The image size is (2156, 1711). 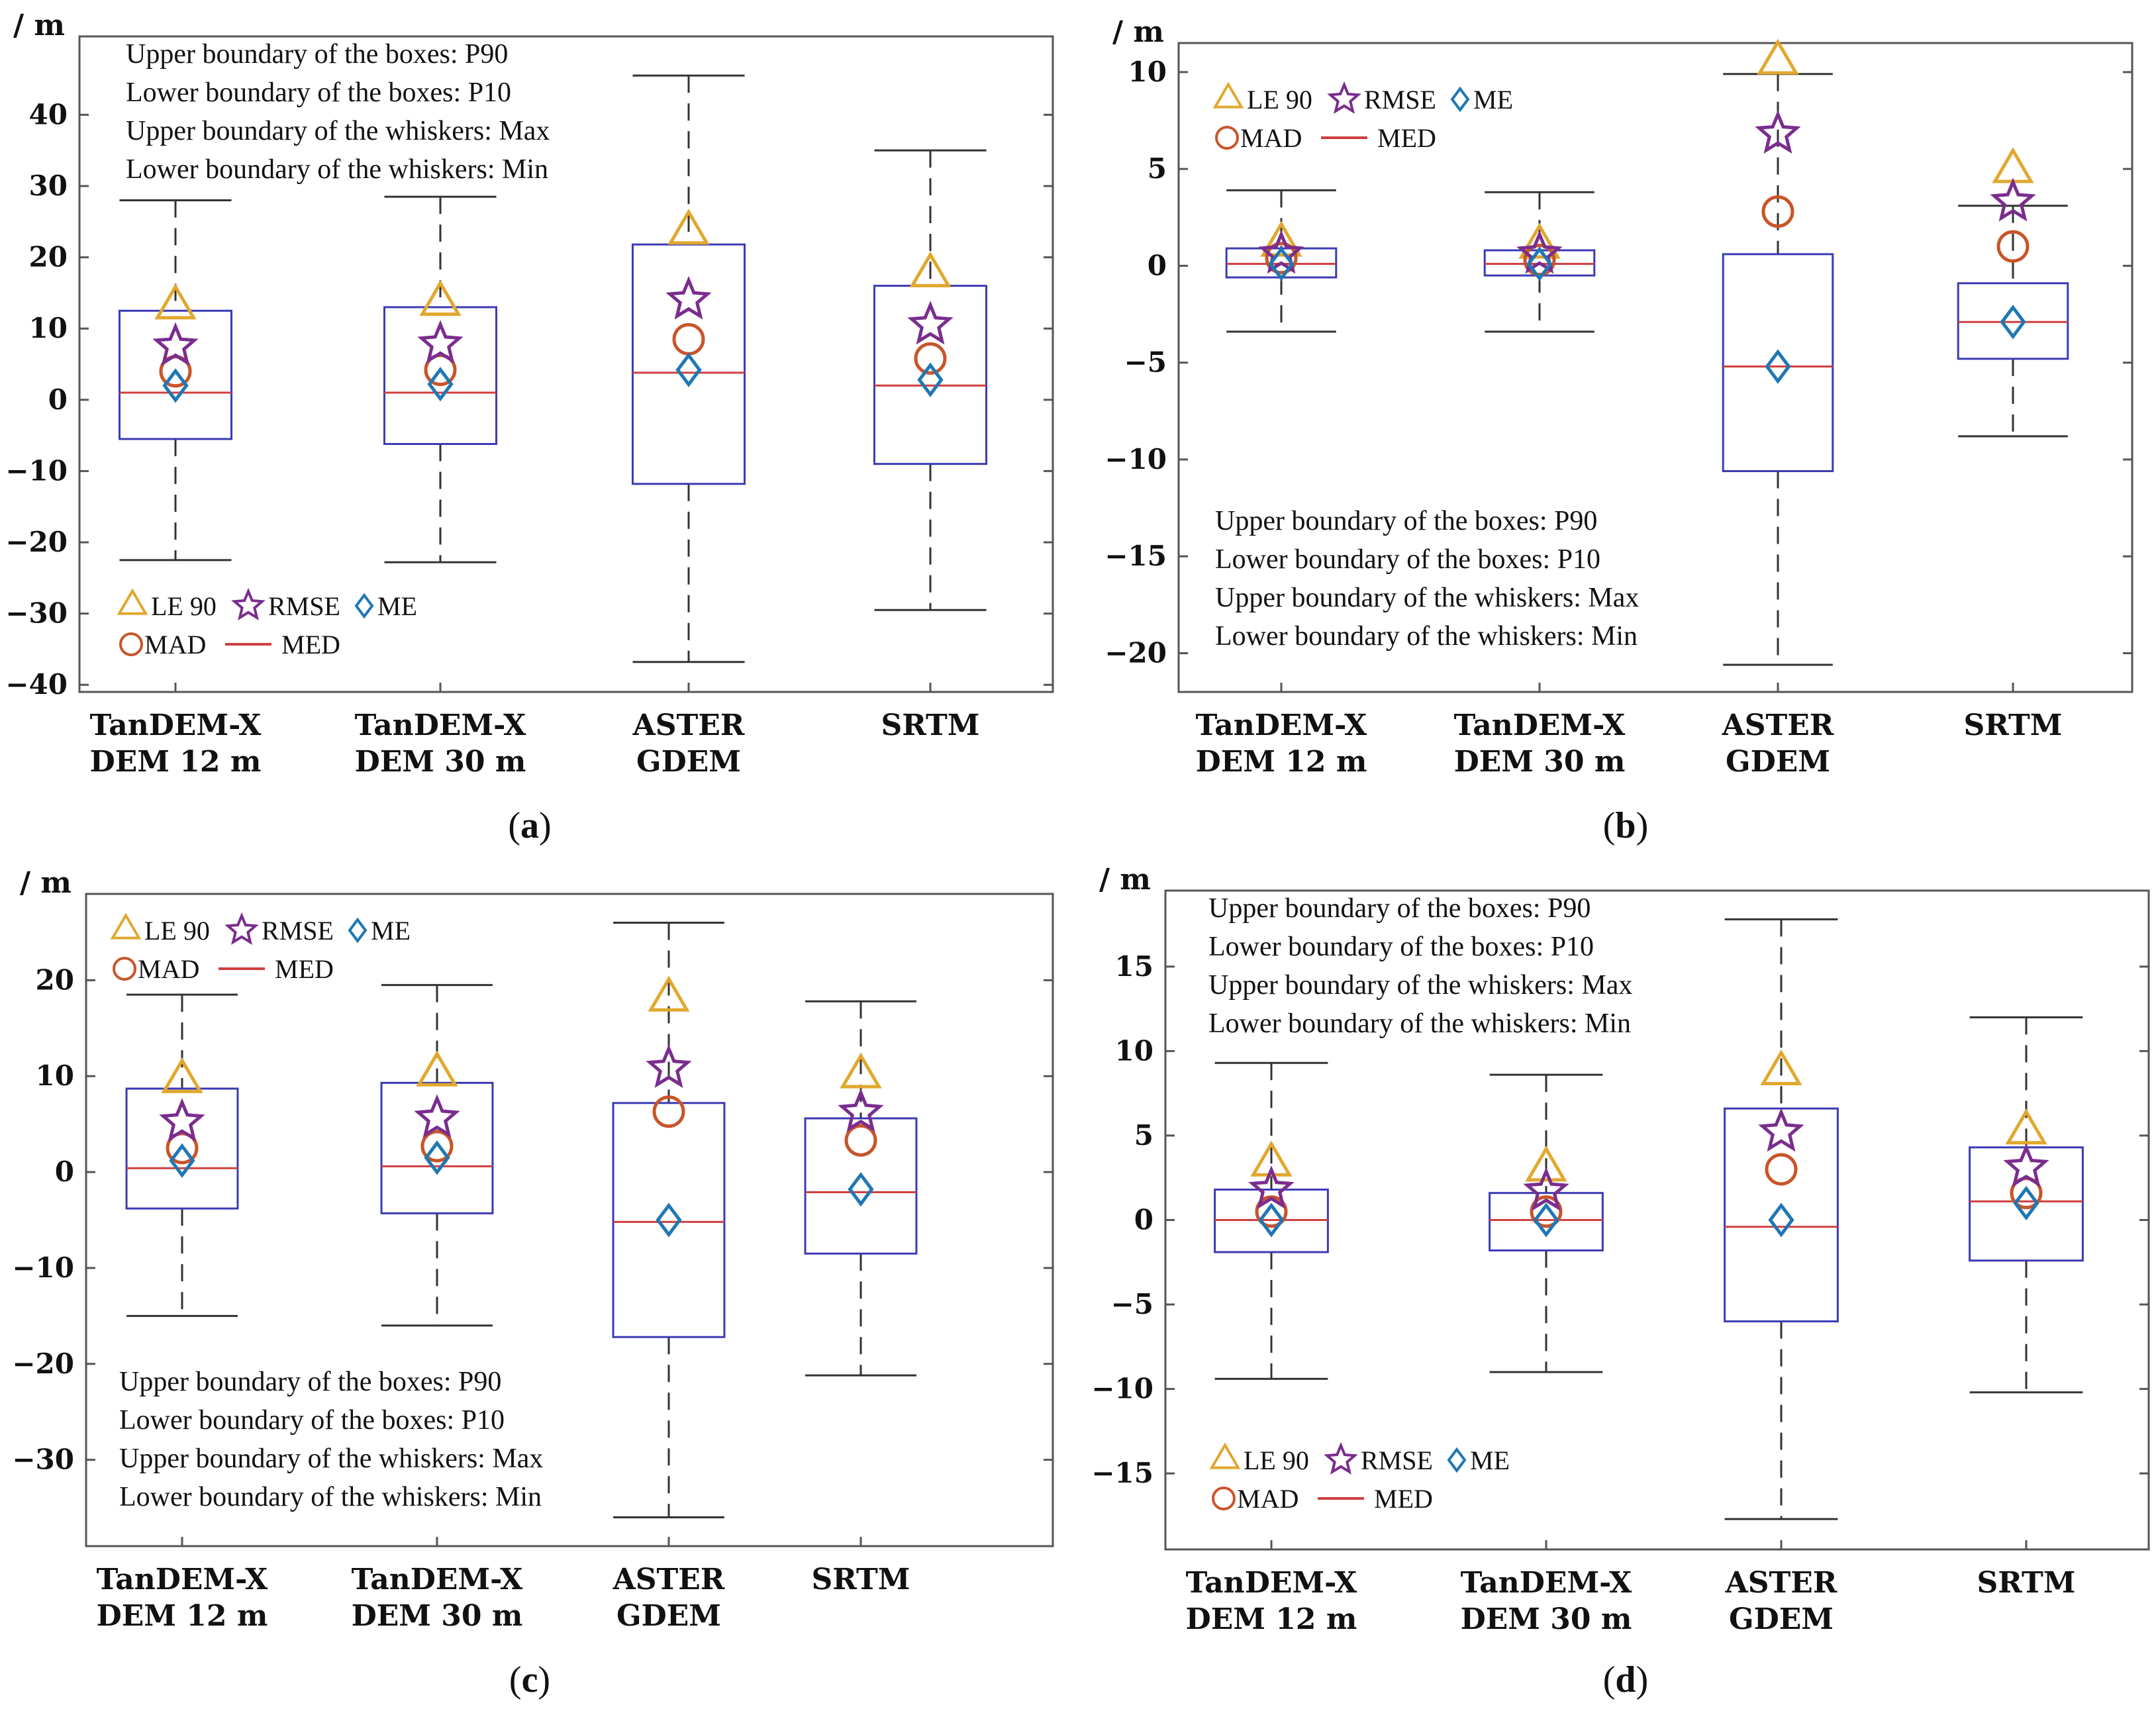 I want to click on y-tick-label: −5, so click(x=1145, y=362).